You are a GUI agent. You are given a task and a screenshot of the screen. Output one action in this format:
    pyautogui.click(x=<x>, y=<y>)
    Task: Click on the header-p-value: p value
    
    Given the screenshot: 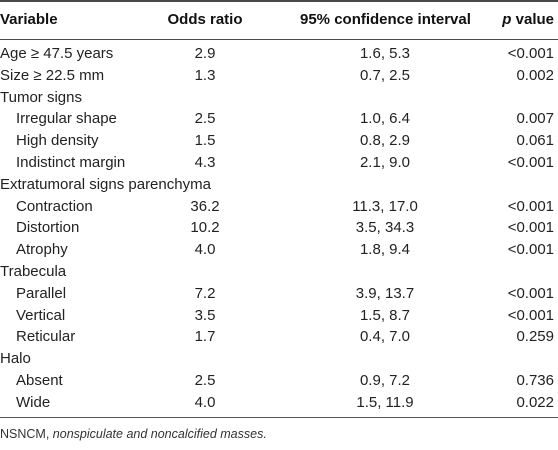 What is the action you would take?
    pyautogui.click(x=528, y=20)
    